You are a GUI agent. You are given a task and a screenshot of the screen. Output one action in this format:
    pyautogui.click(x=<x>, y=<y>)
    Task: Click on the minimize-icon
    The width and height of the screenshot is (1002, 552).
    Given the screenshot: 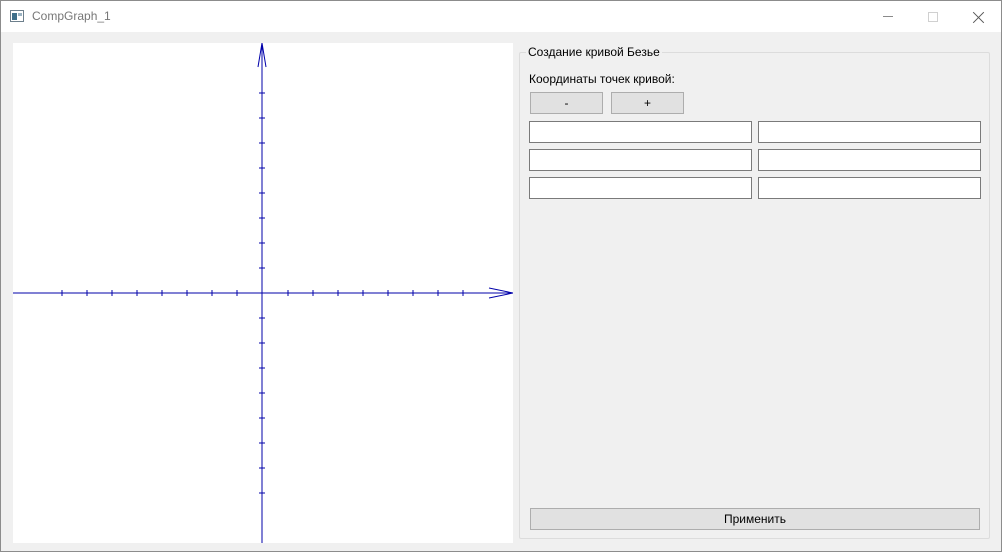 What is the action you would take?
    pyautogui.click(x=888, y=16)
    